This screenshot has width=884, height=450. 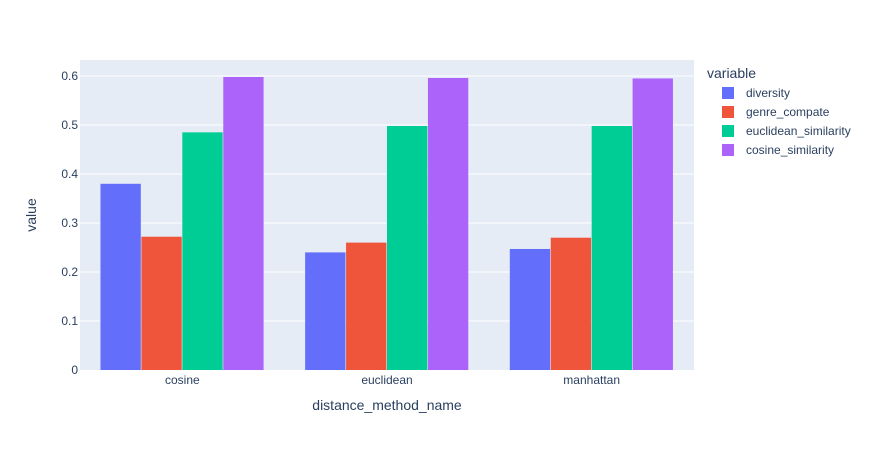 What do you see at coordinates (571, 303) in the screenshot?
I see `bar-genre_compate-manhattan` at bounding box center [571, 303].